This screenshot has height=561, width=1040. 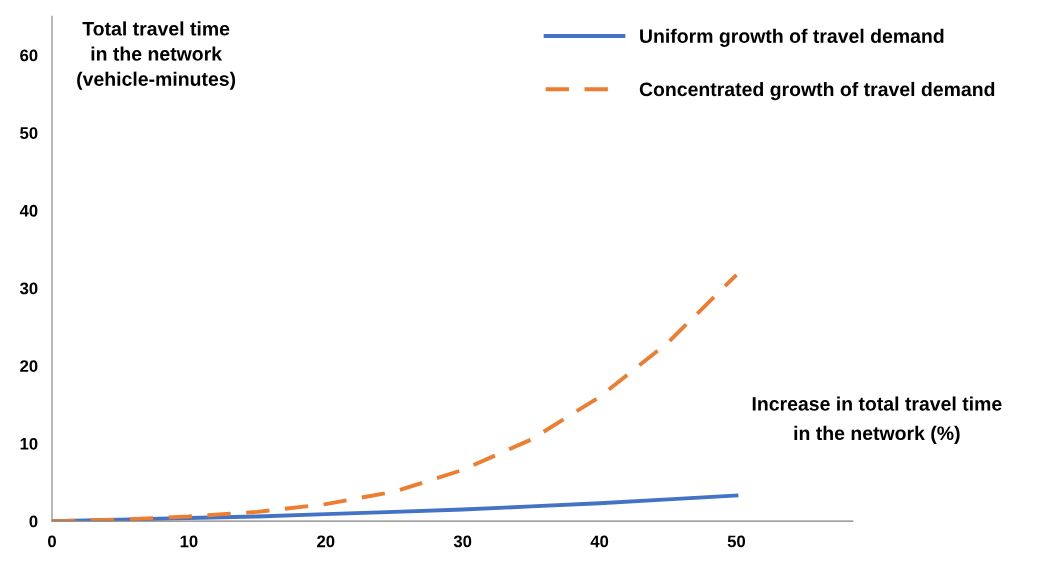 What do you see at coordinates (326, 541) in the screenshot?
I see `x-tick-label: 20` at bounding box center [326, 541].